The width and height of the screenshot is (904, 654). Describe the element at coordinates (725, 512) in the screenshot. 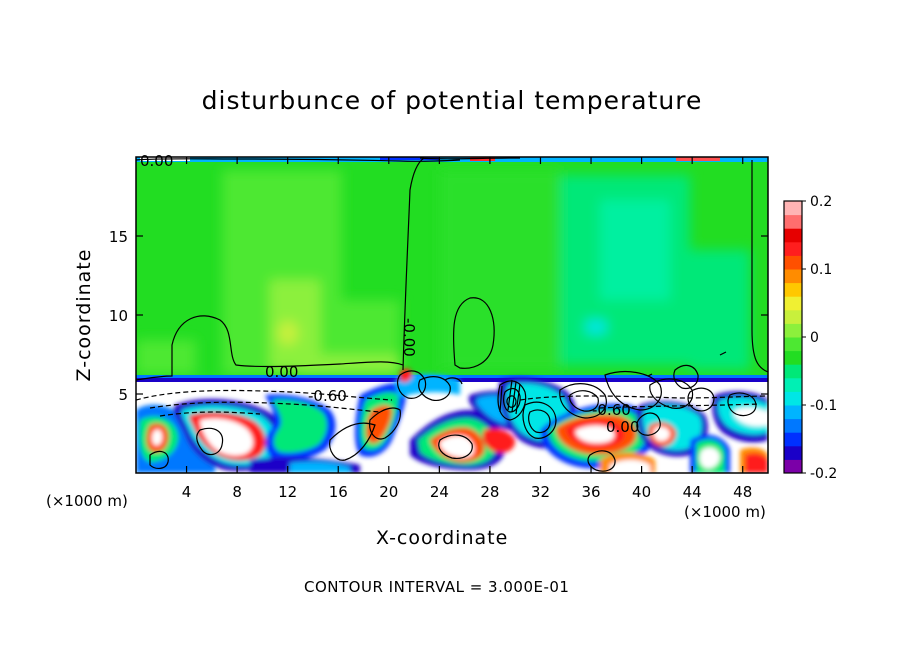

I see `x-unit-label-right: (×1000 m)` at that location.